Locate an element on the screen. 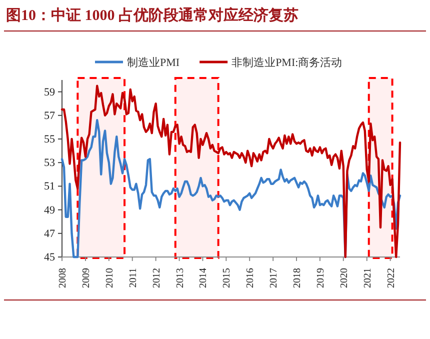  x-tick-label: 2014 is located at coordinates (204, 278).